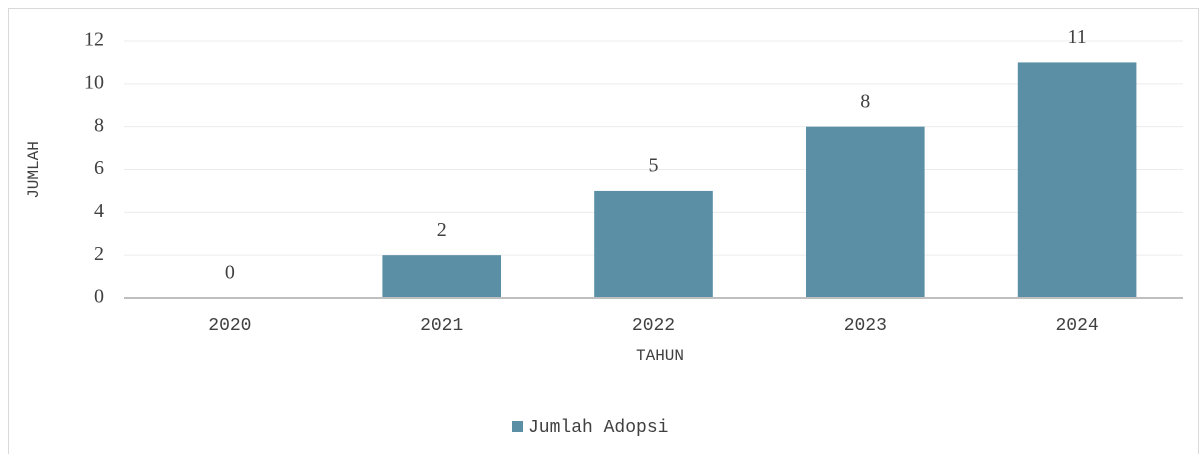 The height and width of the screenshot is (454, 1200). Describe the element at coordinates (442, 230) in the screenshot. I see `data-label: 2` at that location.